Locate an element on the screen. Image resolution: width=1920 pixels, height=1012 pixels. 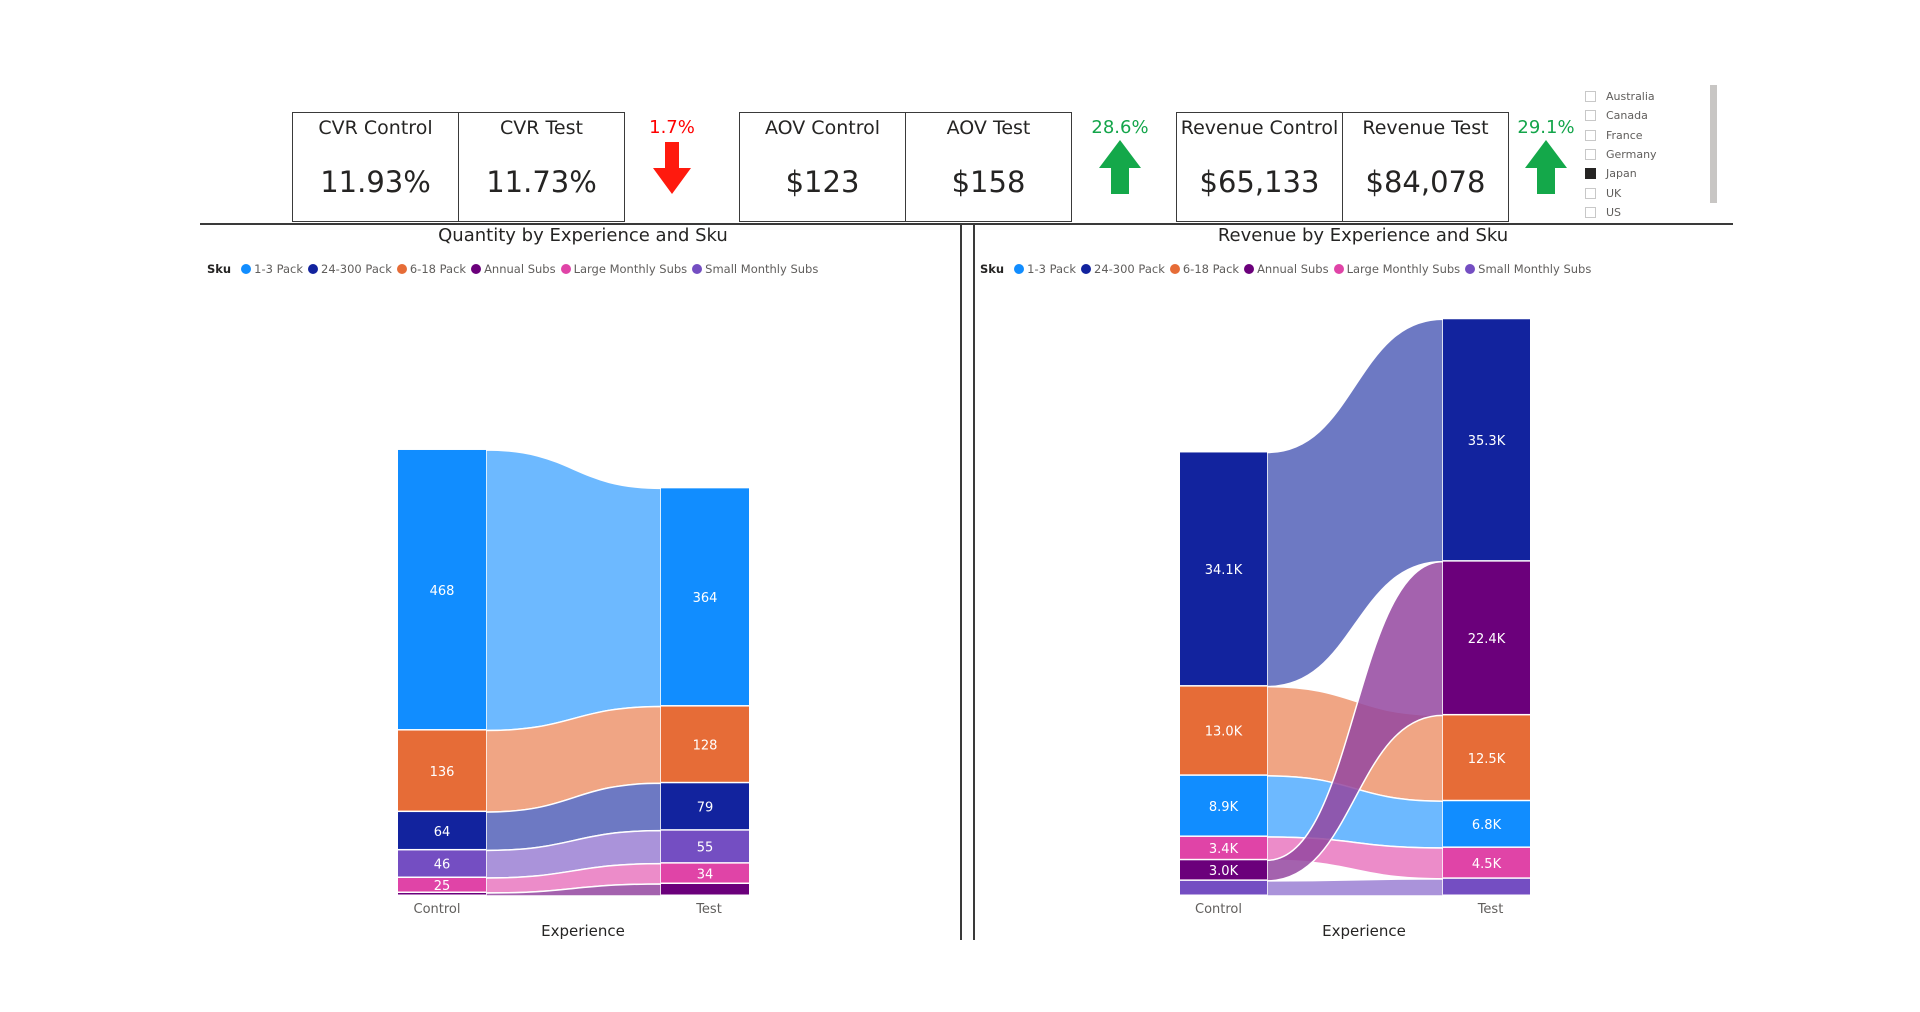
data-label: 6.8K is located at coordinates (1487, 825).